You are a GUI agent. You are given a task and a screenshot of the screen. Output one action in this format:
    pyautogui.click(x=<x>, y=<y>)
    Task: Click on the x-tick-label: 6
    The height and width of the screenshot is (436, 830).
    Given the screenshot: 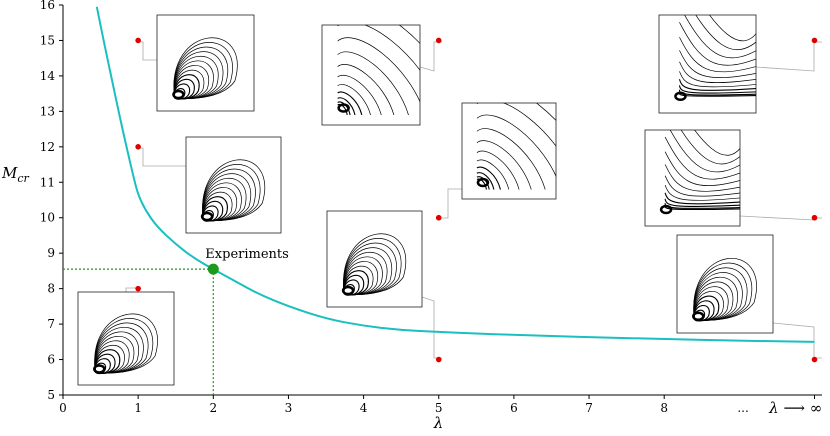 What is the action you would take?
    pyautogui.click(x=514, y=408)
    